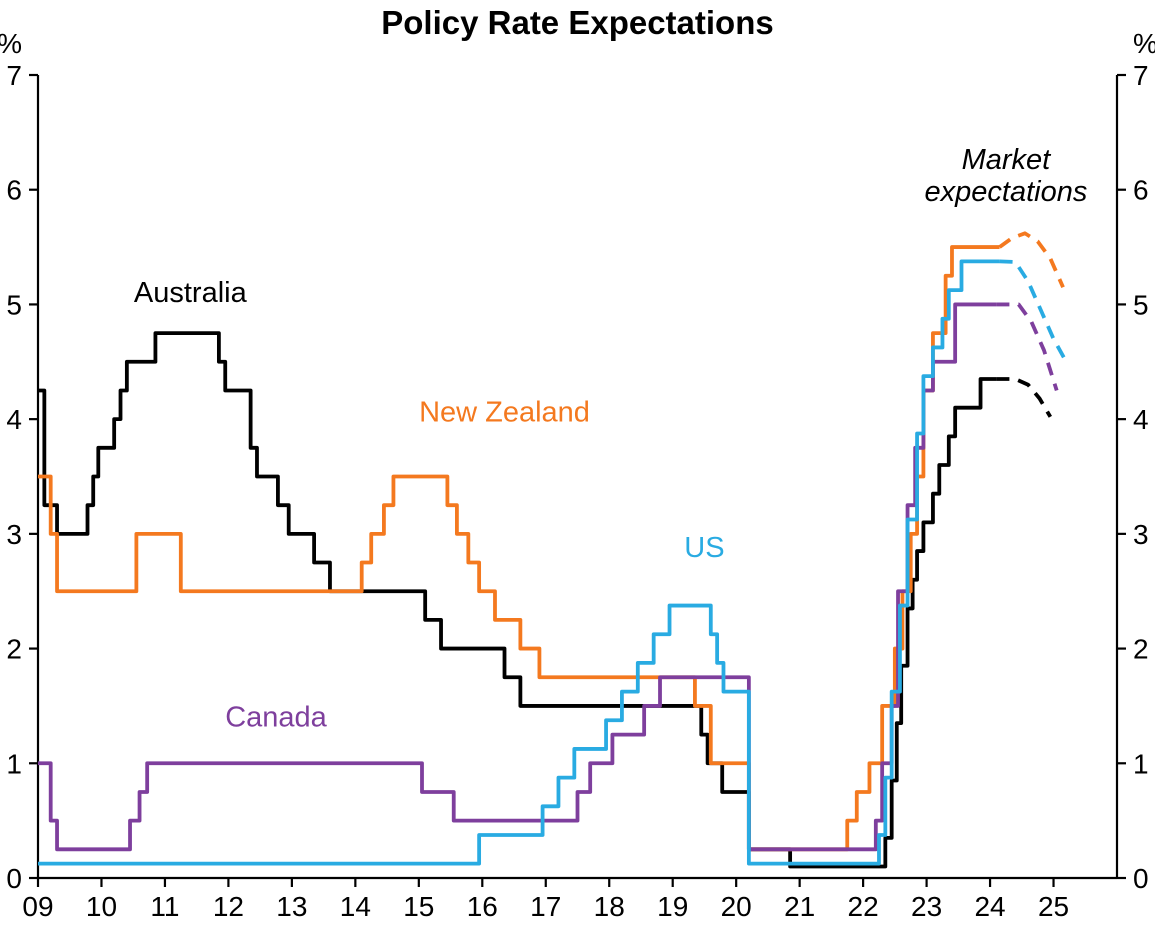  I want to click on x-tick-label: 13, so click(291, 906).